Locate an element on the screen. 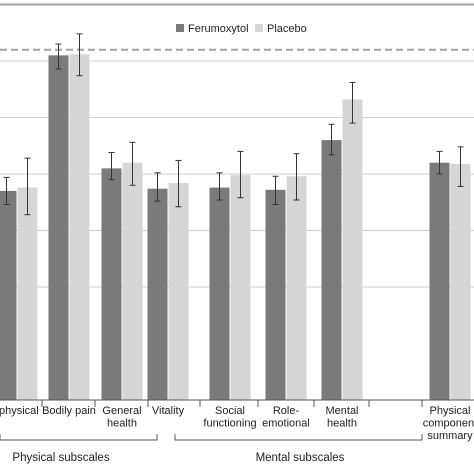 The height and width of the screenshot is (474, 474). category-label: Social functioning is located at coordinates (229, 417).